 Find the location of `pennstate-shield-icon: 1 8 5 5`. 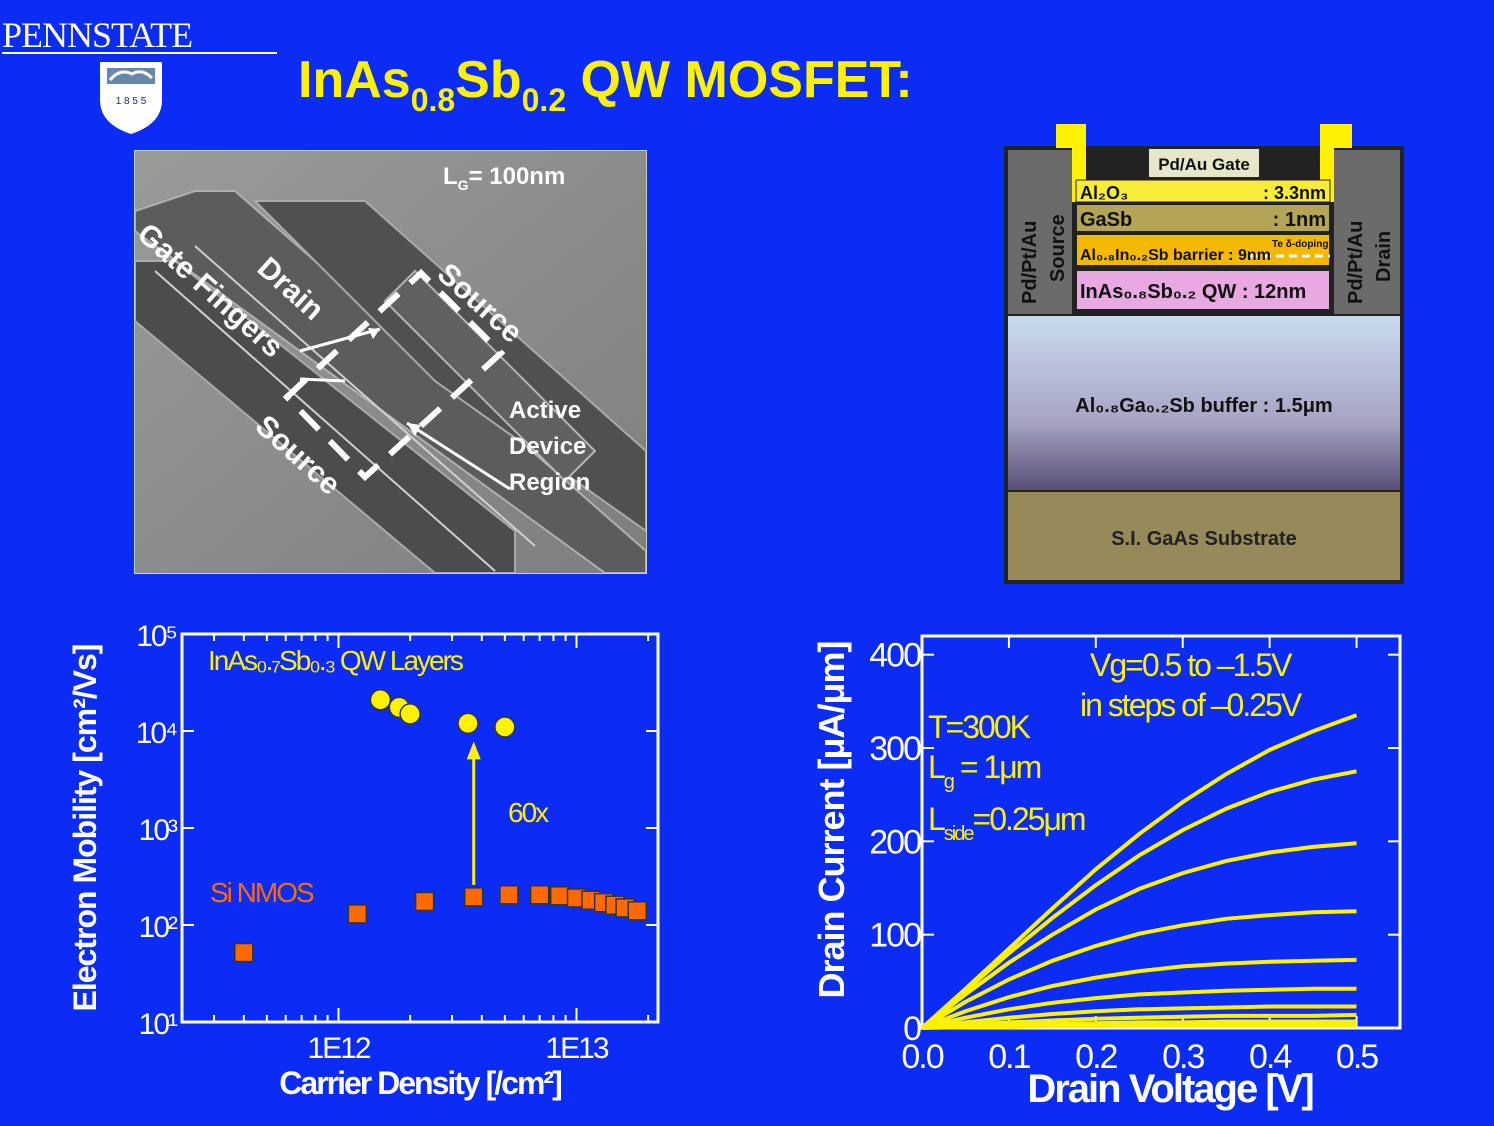

pennstate-shield-icon: 1 8 5 5 is located at coordinates (131, 98).